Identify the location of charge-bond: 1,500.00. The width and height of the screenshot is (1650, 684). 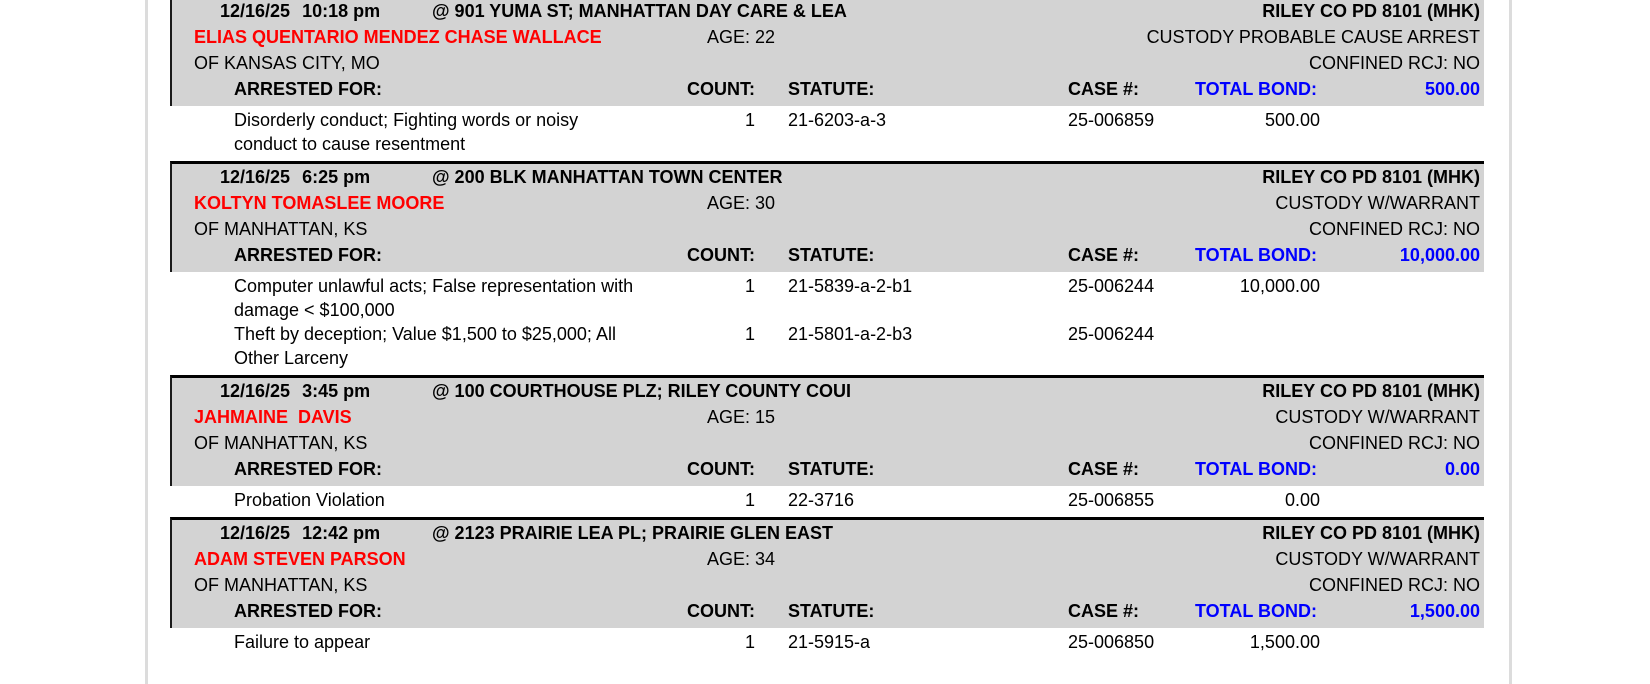
(1284, 642).